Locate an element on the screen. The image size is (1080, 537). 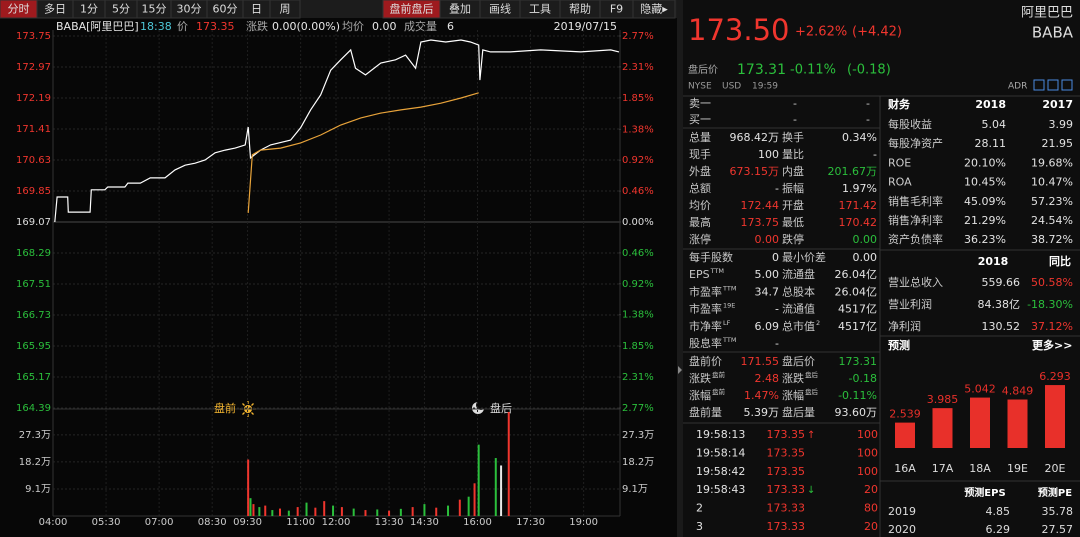
more-link: 更多>> is located at coordinates (1052, 345).